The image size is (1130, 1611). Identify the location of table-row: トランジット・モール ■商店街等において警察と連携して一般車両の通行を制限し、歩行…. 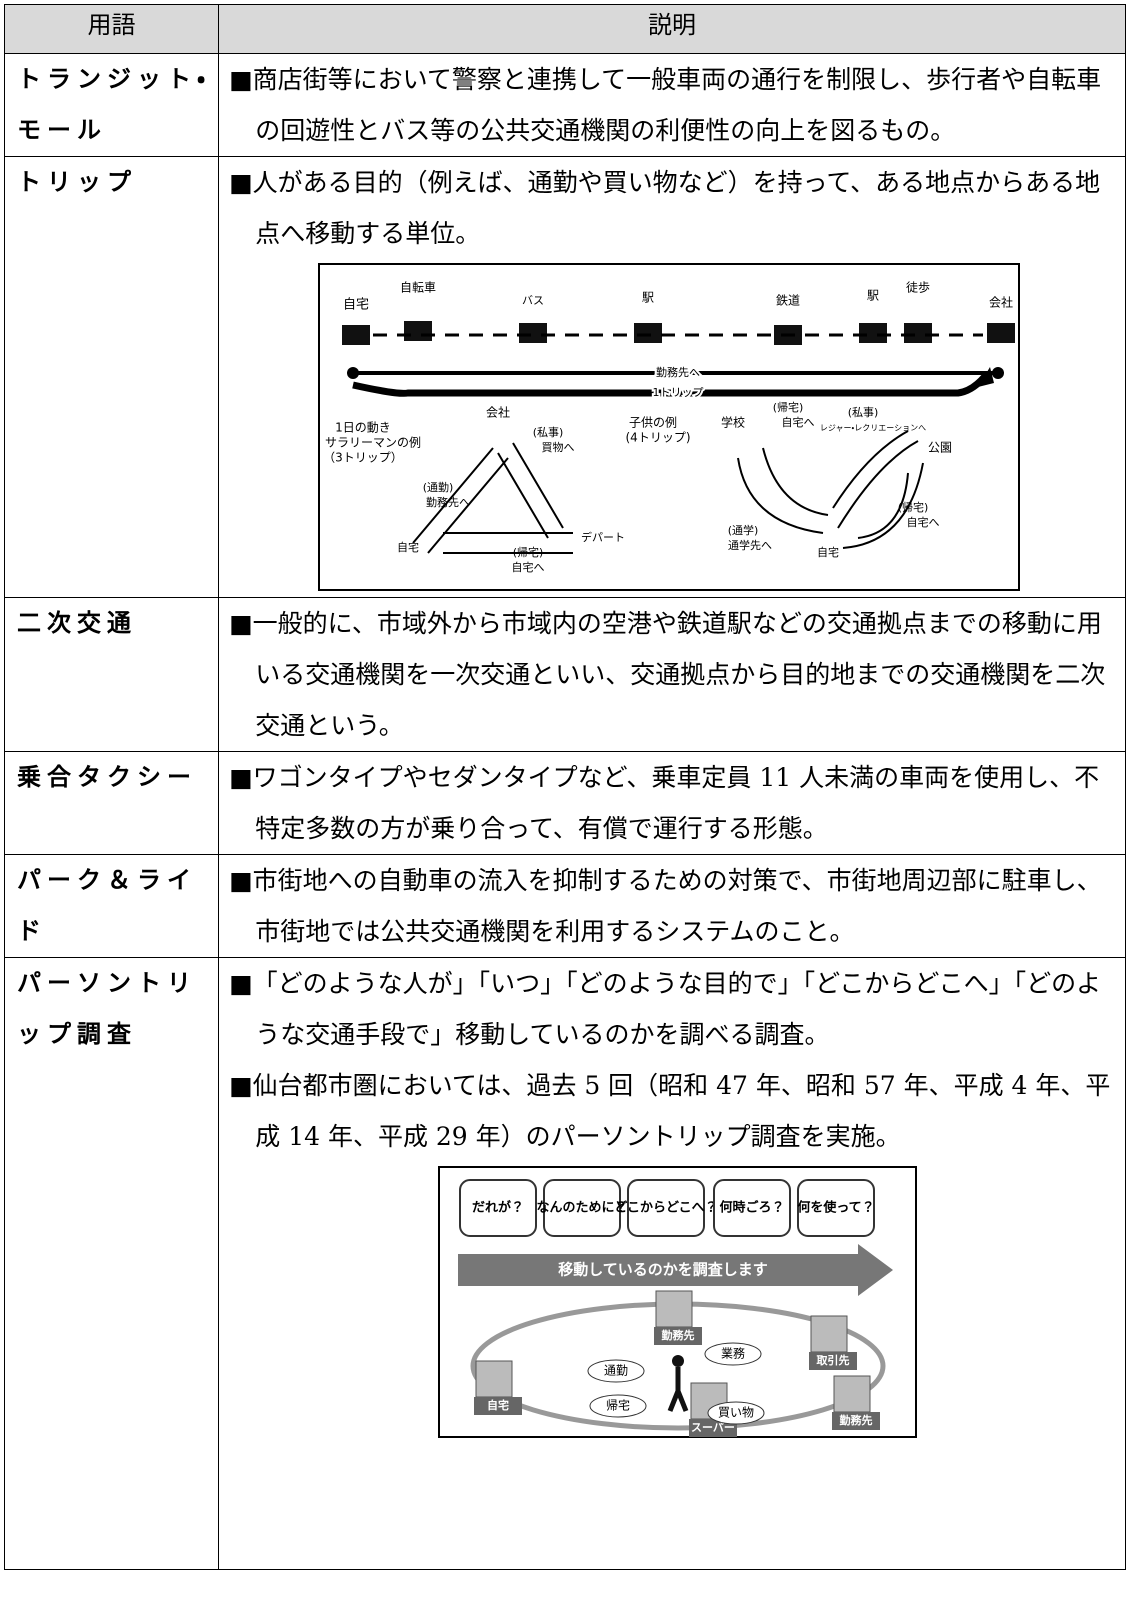
(565, 105).